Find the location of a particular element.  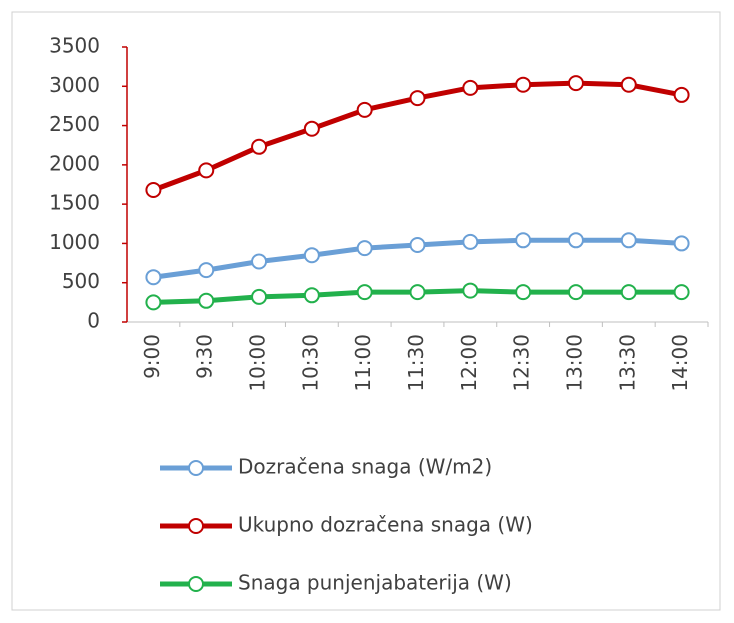

x-tick-label: 12:30 is located at coordinates (522, 363).